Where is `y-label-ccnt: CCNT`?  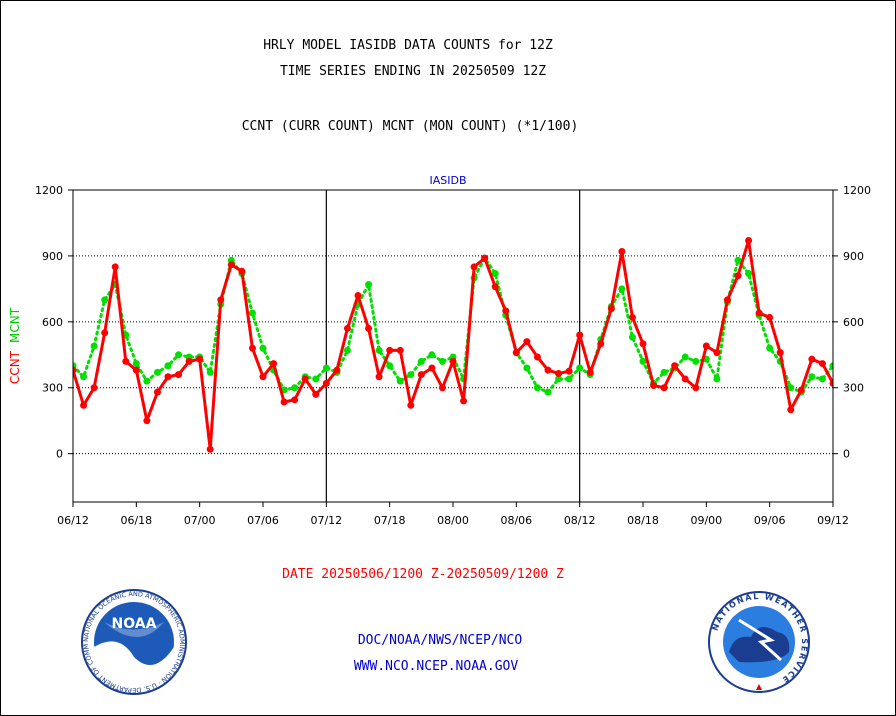
y-label-ccnt: CCNT is located at coordinates (15, 367).